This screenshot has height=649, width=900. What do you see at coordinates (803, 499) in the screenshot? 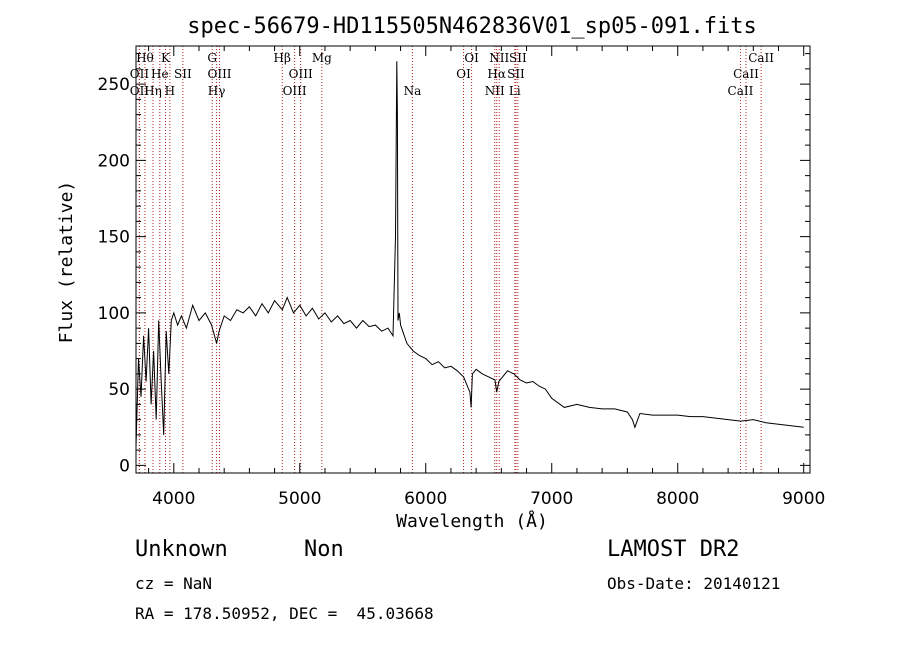
I see `x-tick-label: 9000` at bounding box center [803, 499].